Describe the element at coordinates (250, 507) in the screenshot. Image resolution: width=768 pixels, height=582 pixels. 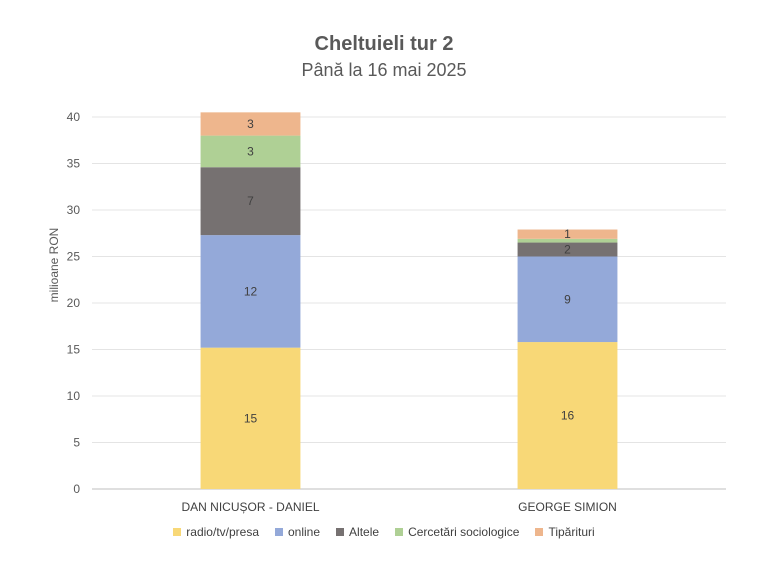
I see `category-label: DAN NICUȘOR - DANIEL` at that location.